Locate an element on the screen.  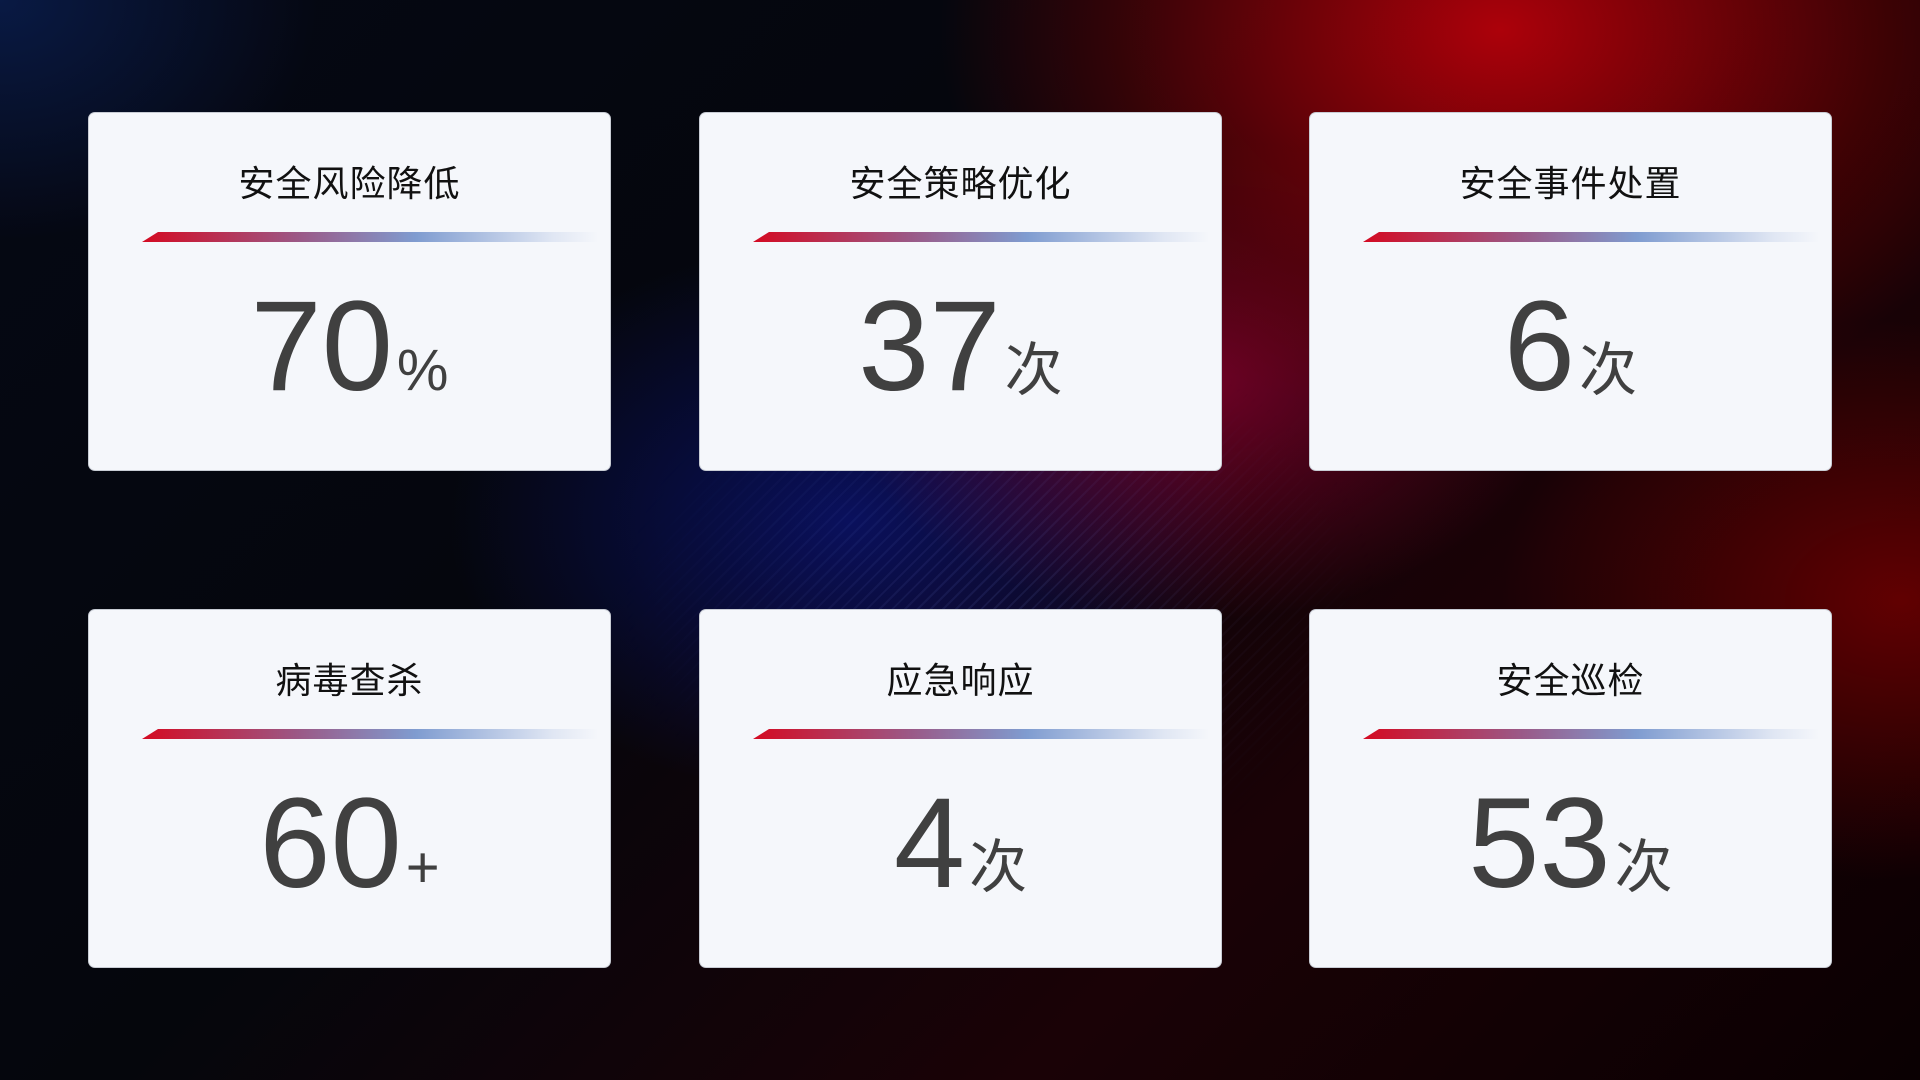
stat-card-incident-handling: 安全事件处置 6次 is located at coordinates (1570, 291).